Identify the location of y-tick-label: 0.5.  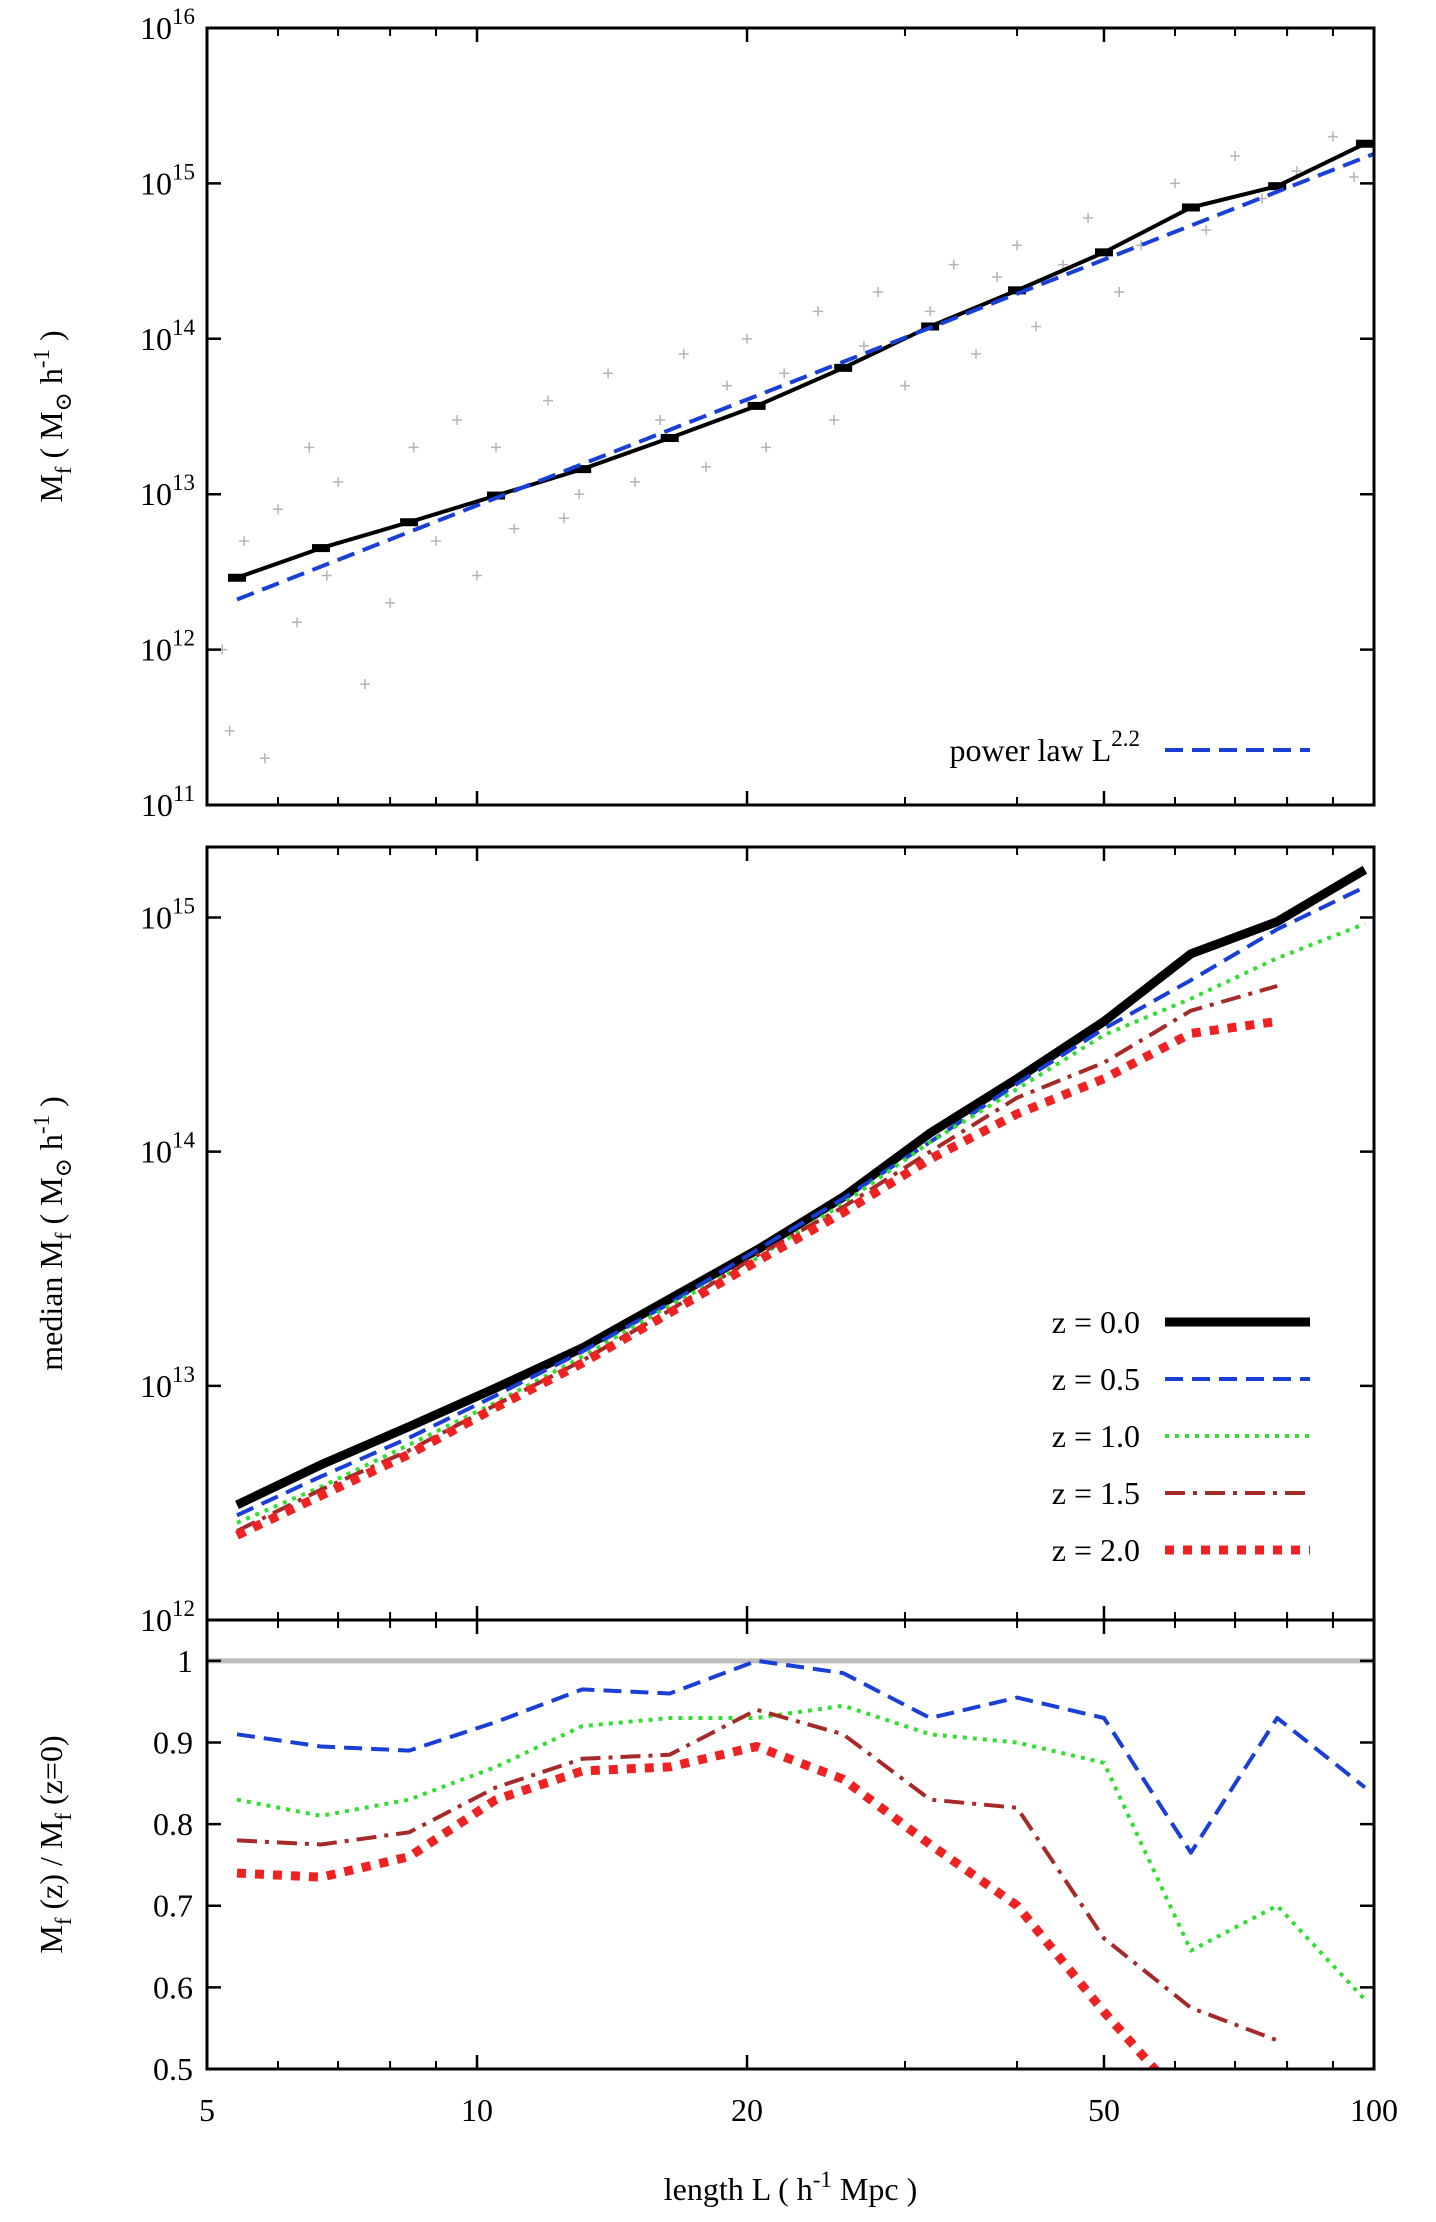
(173, 2069).